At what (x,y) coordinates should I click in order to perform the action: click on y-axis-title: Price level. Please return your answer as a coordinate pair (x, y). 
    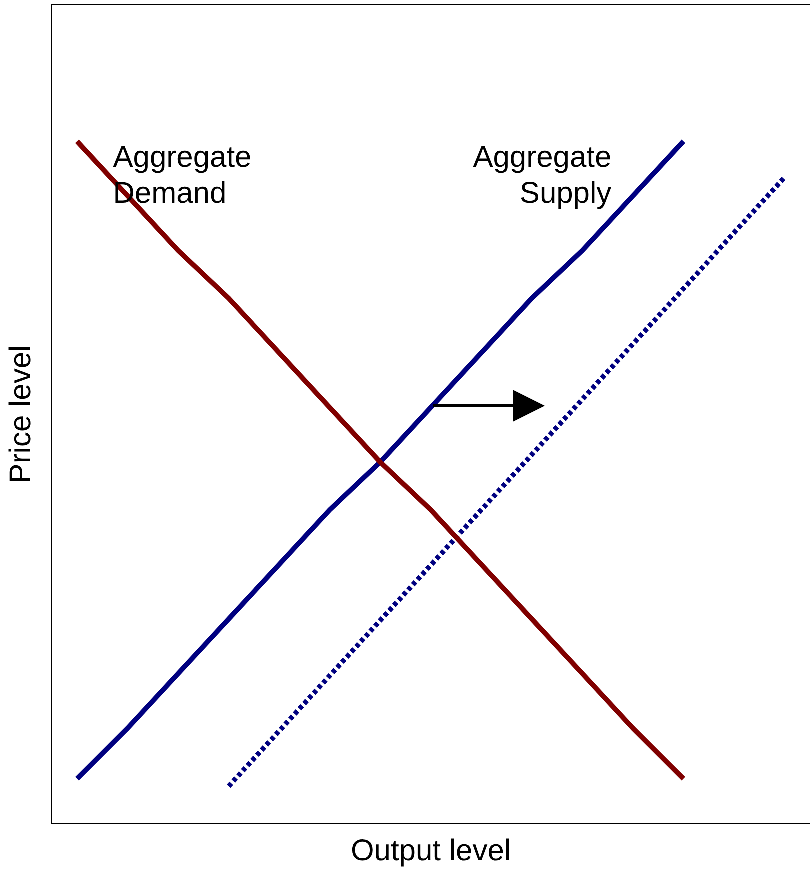
    Looking at the image, I should click on (21, 414).